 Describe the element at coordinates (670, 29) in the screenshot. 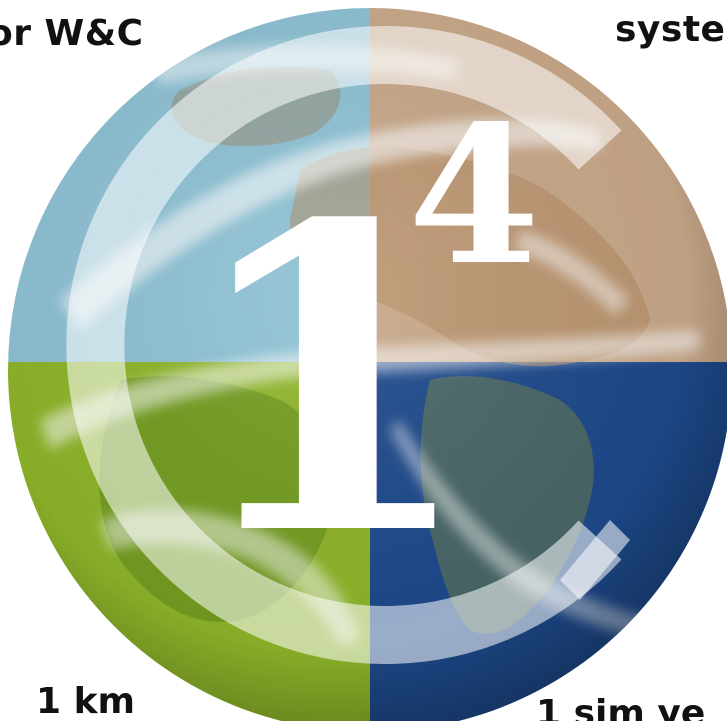

I see `label-top-right: syste` at that location.